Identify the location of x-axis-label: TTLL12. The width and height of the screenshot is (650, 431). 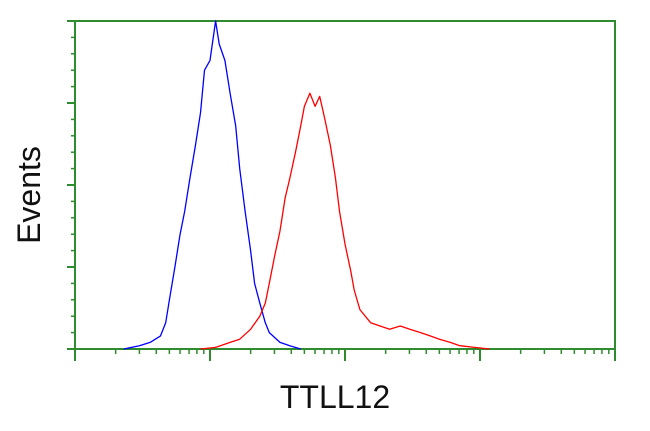
(335, 397).